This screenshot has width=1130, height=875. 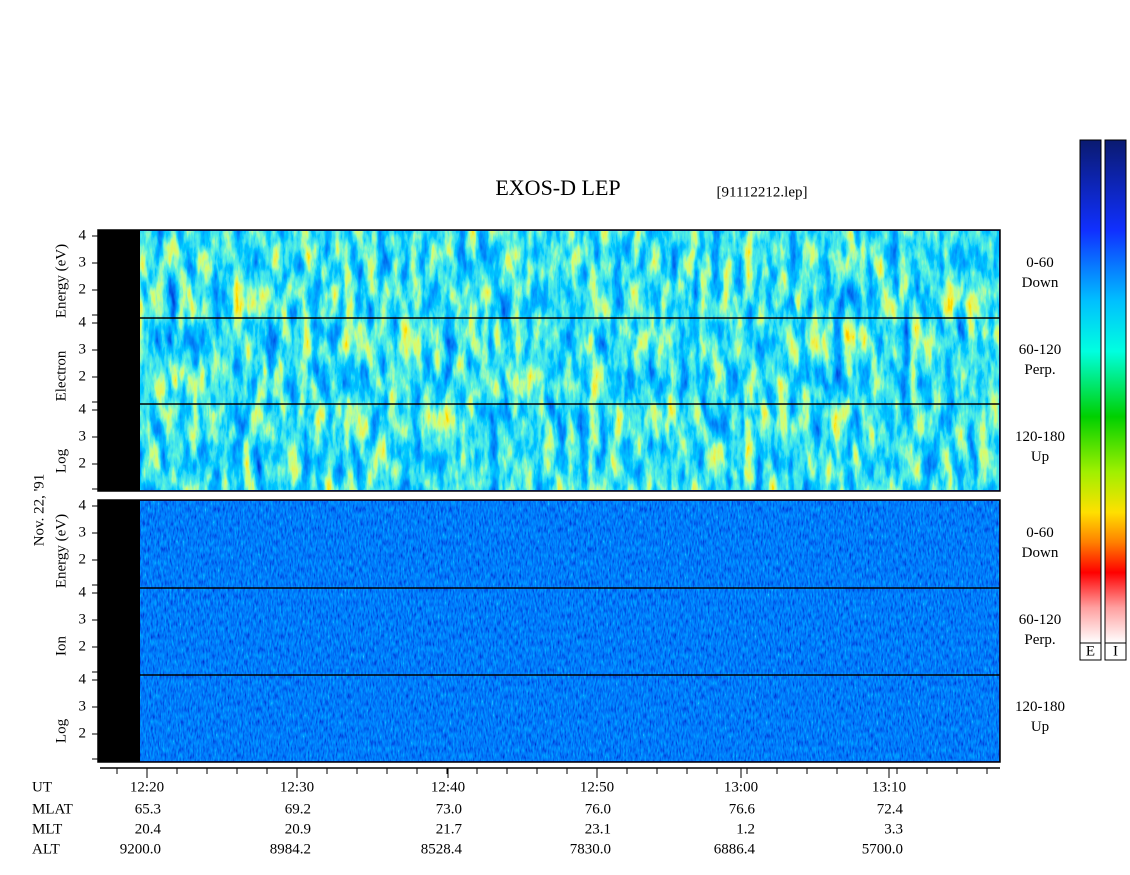 What do you see at coordinates (46, 849) in the screenshot?
I see `row-label: ALT` at bounding box center [46, 849].